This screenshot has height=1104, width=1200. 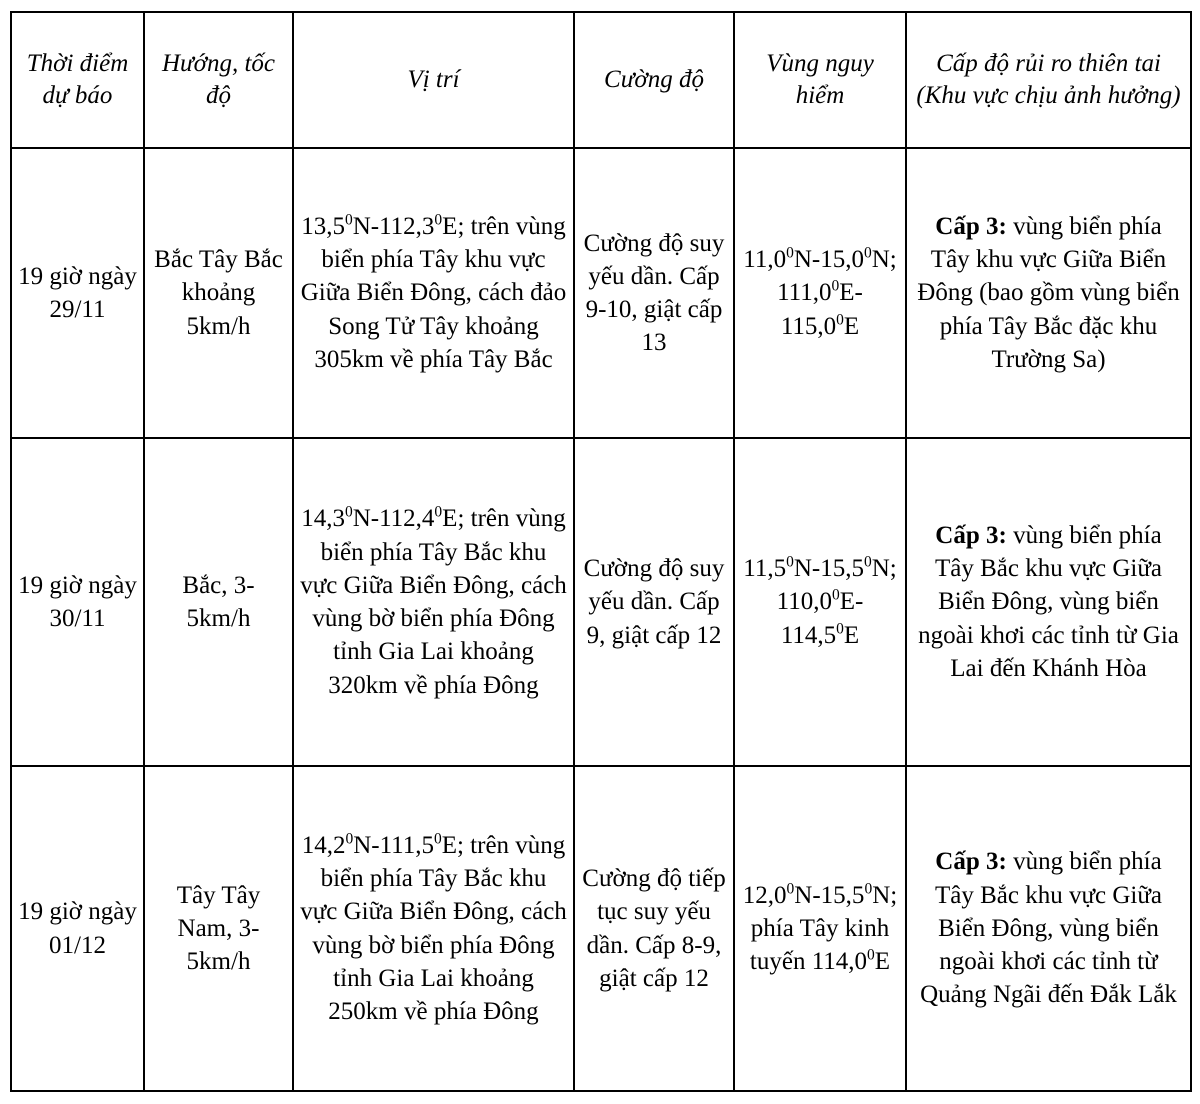 I want to click on cell-intensity: Cường độ suy yếu dần. Cấp 9, giật cấp 12, so click(x=654, y=602).